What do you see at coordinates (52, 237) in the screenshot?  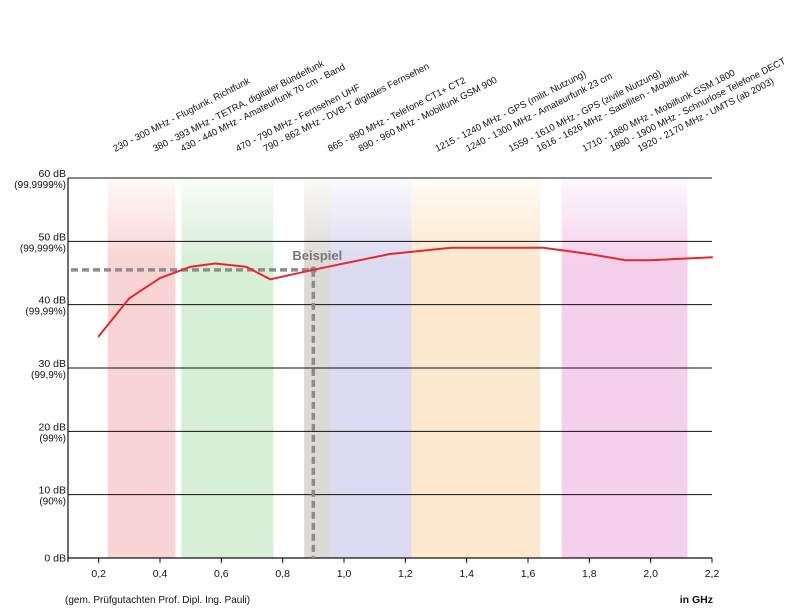 I see `y-tick-label: 50 dB` at bounding box center [52, 237].